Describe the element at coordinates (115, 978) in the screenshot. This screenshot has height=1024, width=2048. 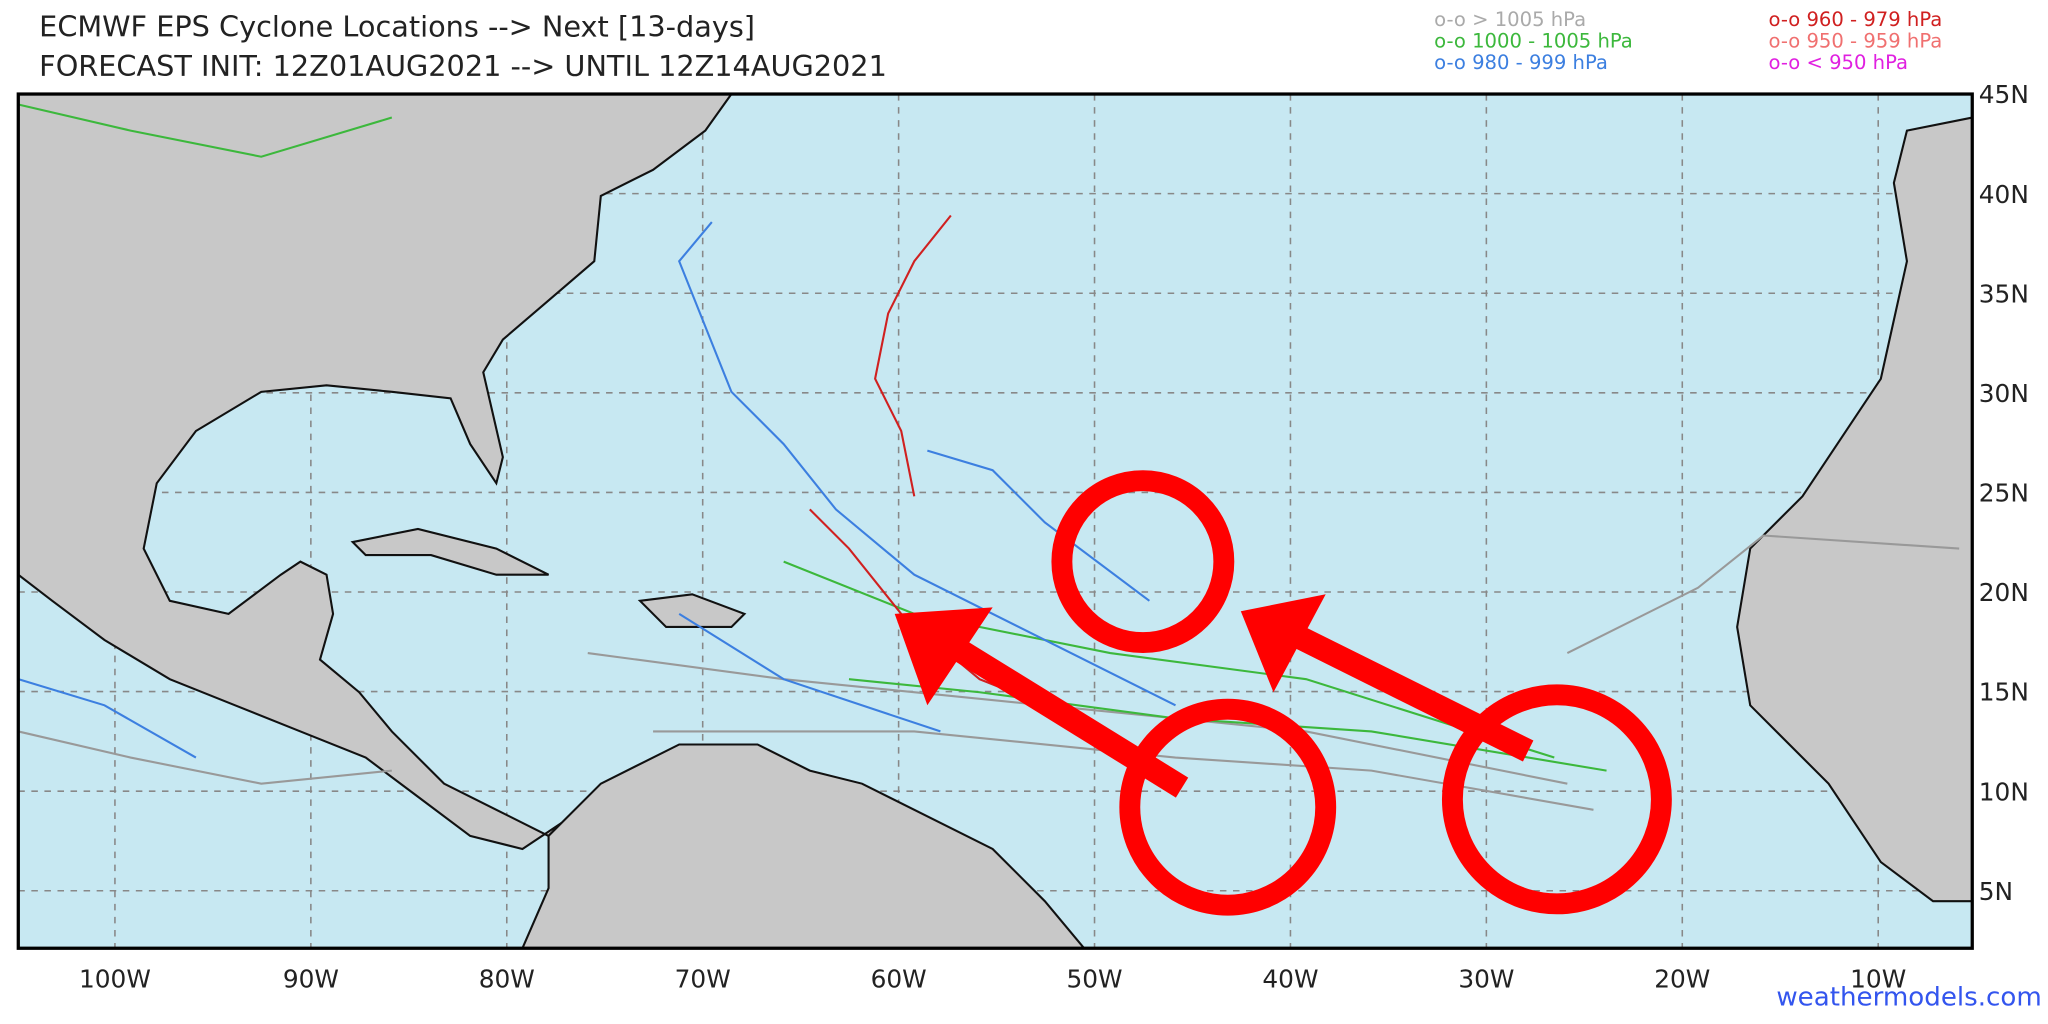
I see `longitude-label: 100W` at that location.